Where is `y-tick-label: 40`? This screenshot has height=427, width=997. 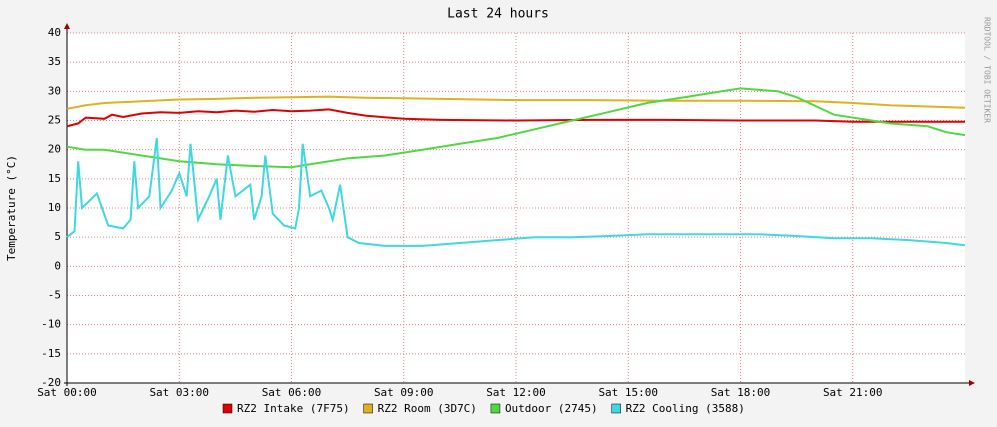 y-tick-label: 40 is located at coordinates (54, 32).